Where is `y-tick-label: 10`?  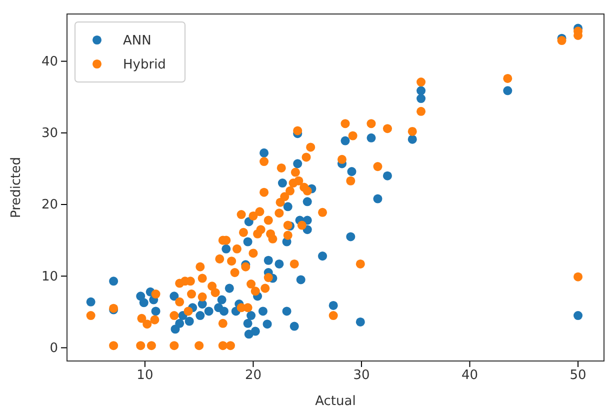 y-tick-label: 10 is located at coordinates (49, 276).